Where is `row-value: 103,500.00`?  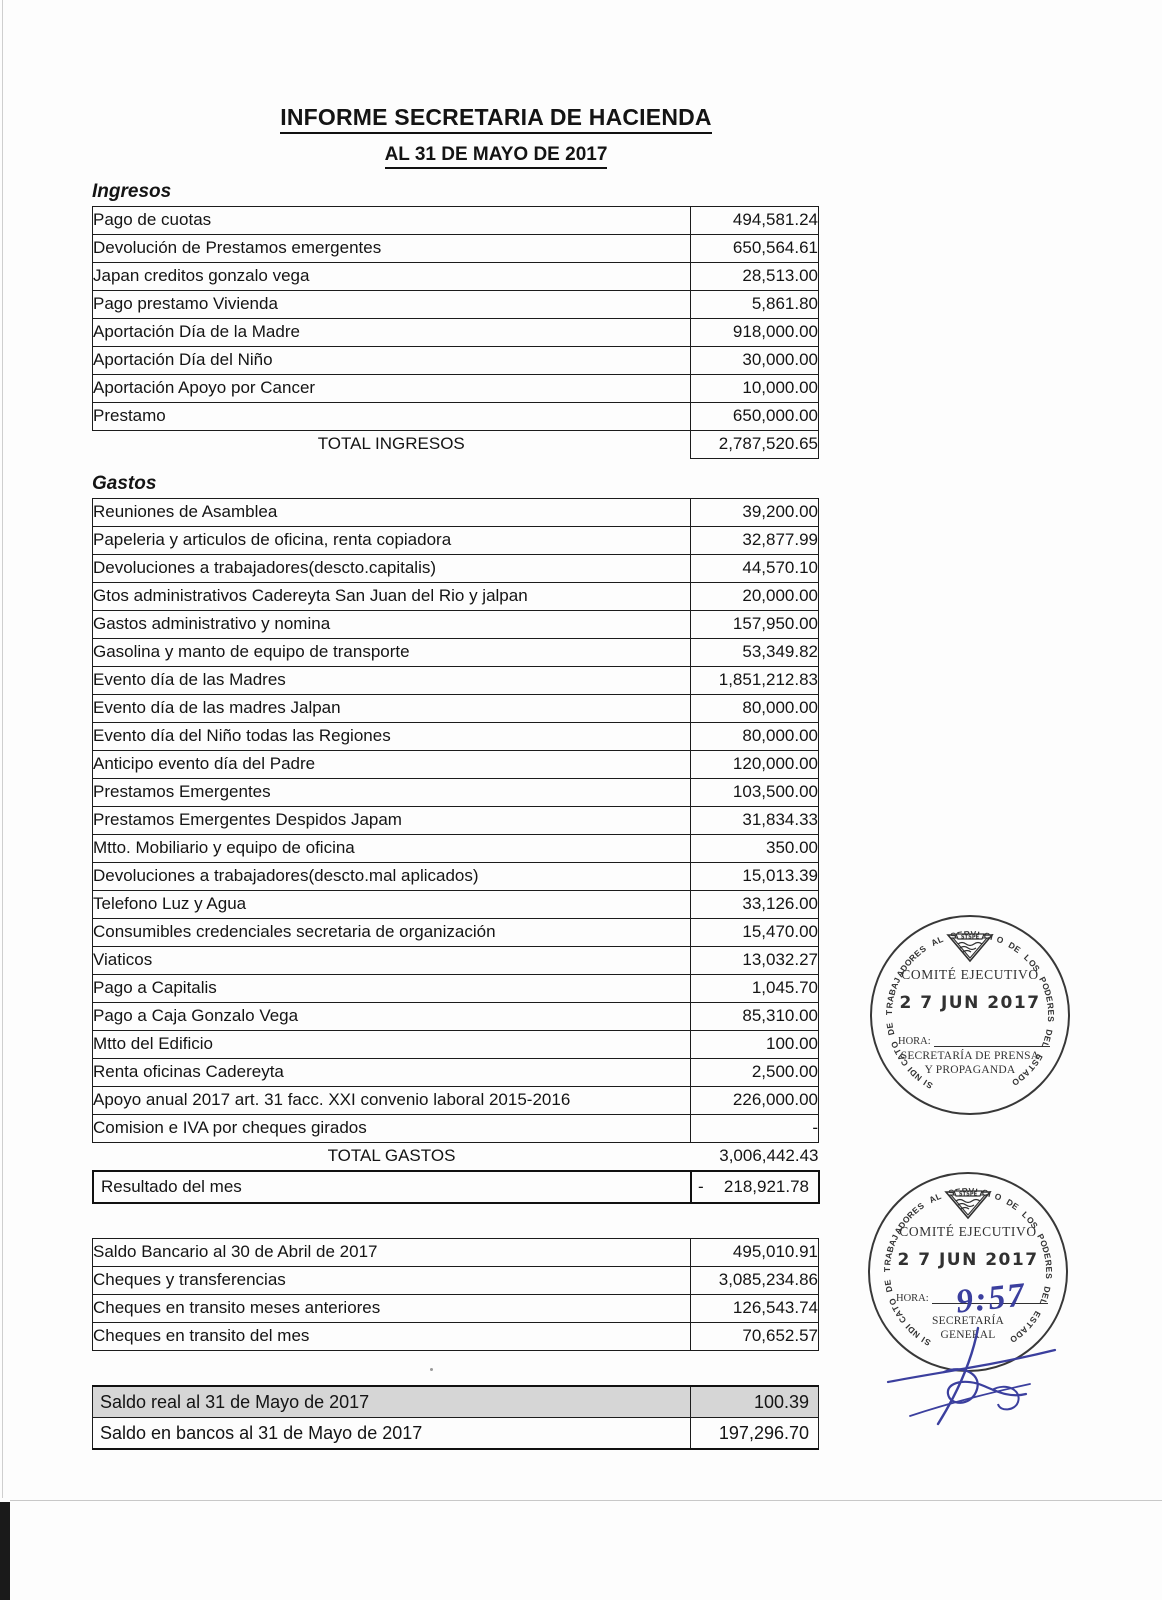 row-value: 103,500.00 is located at coordinates (754, 792).